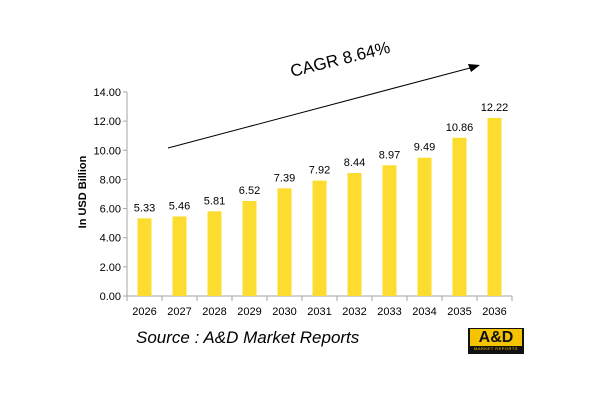 The width and height of the screenshot is (612, 417). I want to click on x-tick-label: 2035, so click(459, 312).